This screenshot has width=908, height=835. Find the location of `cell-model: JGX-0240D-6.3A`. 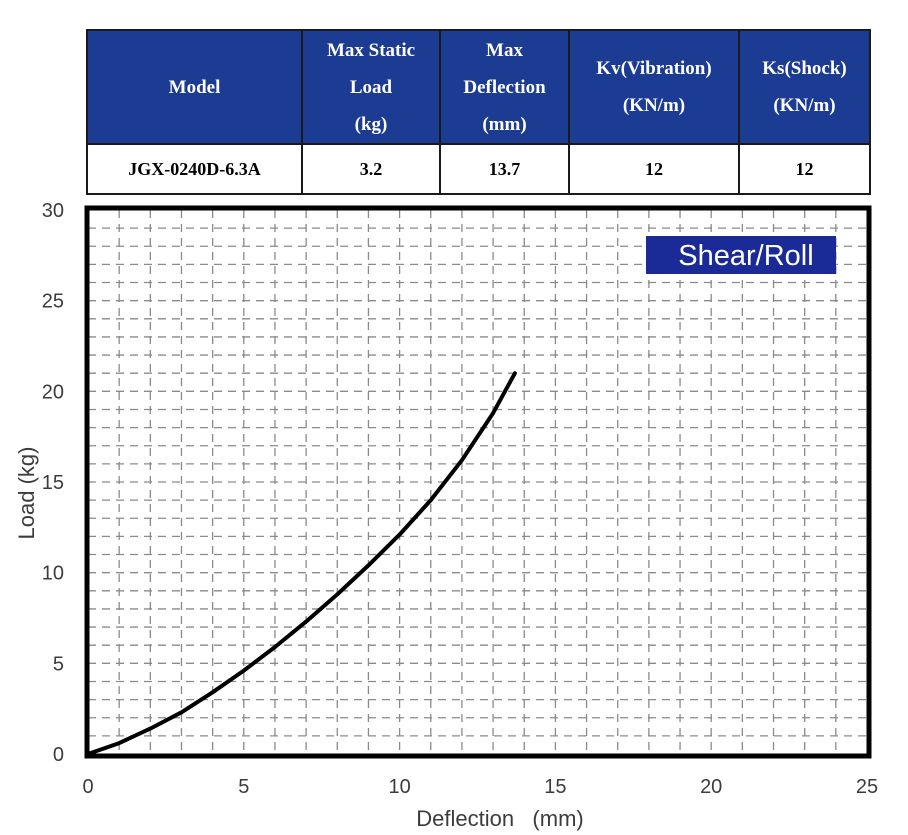

cell-model: JGX-0240D-6.3A is located at coordinates (194, 169).